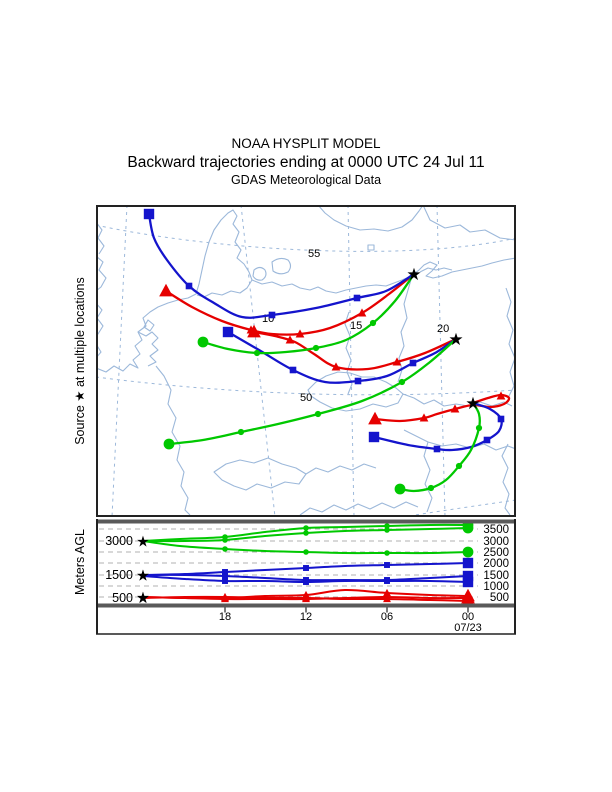  I want to click on profile-right-label: 500, so click(499, 598).